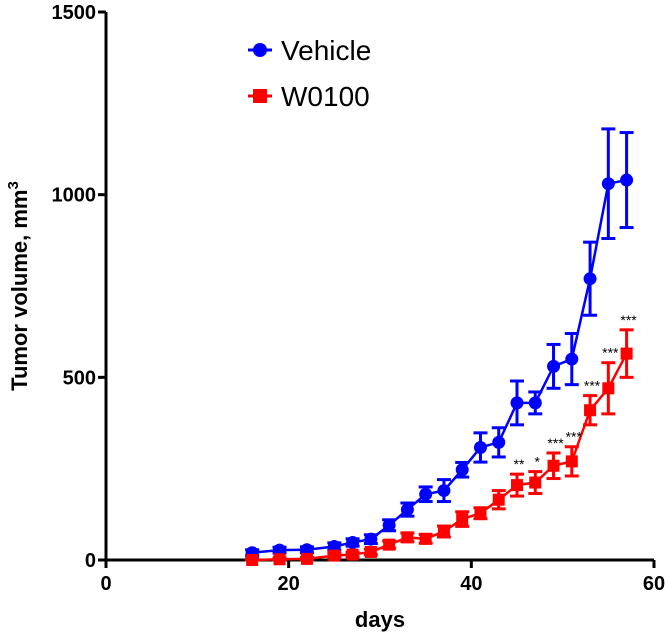 This screenshot has height=635, width=665. I want to click on x-tick-label: 0, so click(105, 584).